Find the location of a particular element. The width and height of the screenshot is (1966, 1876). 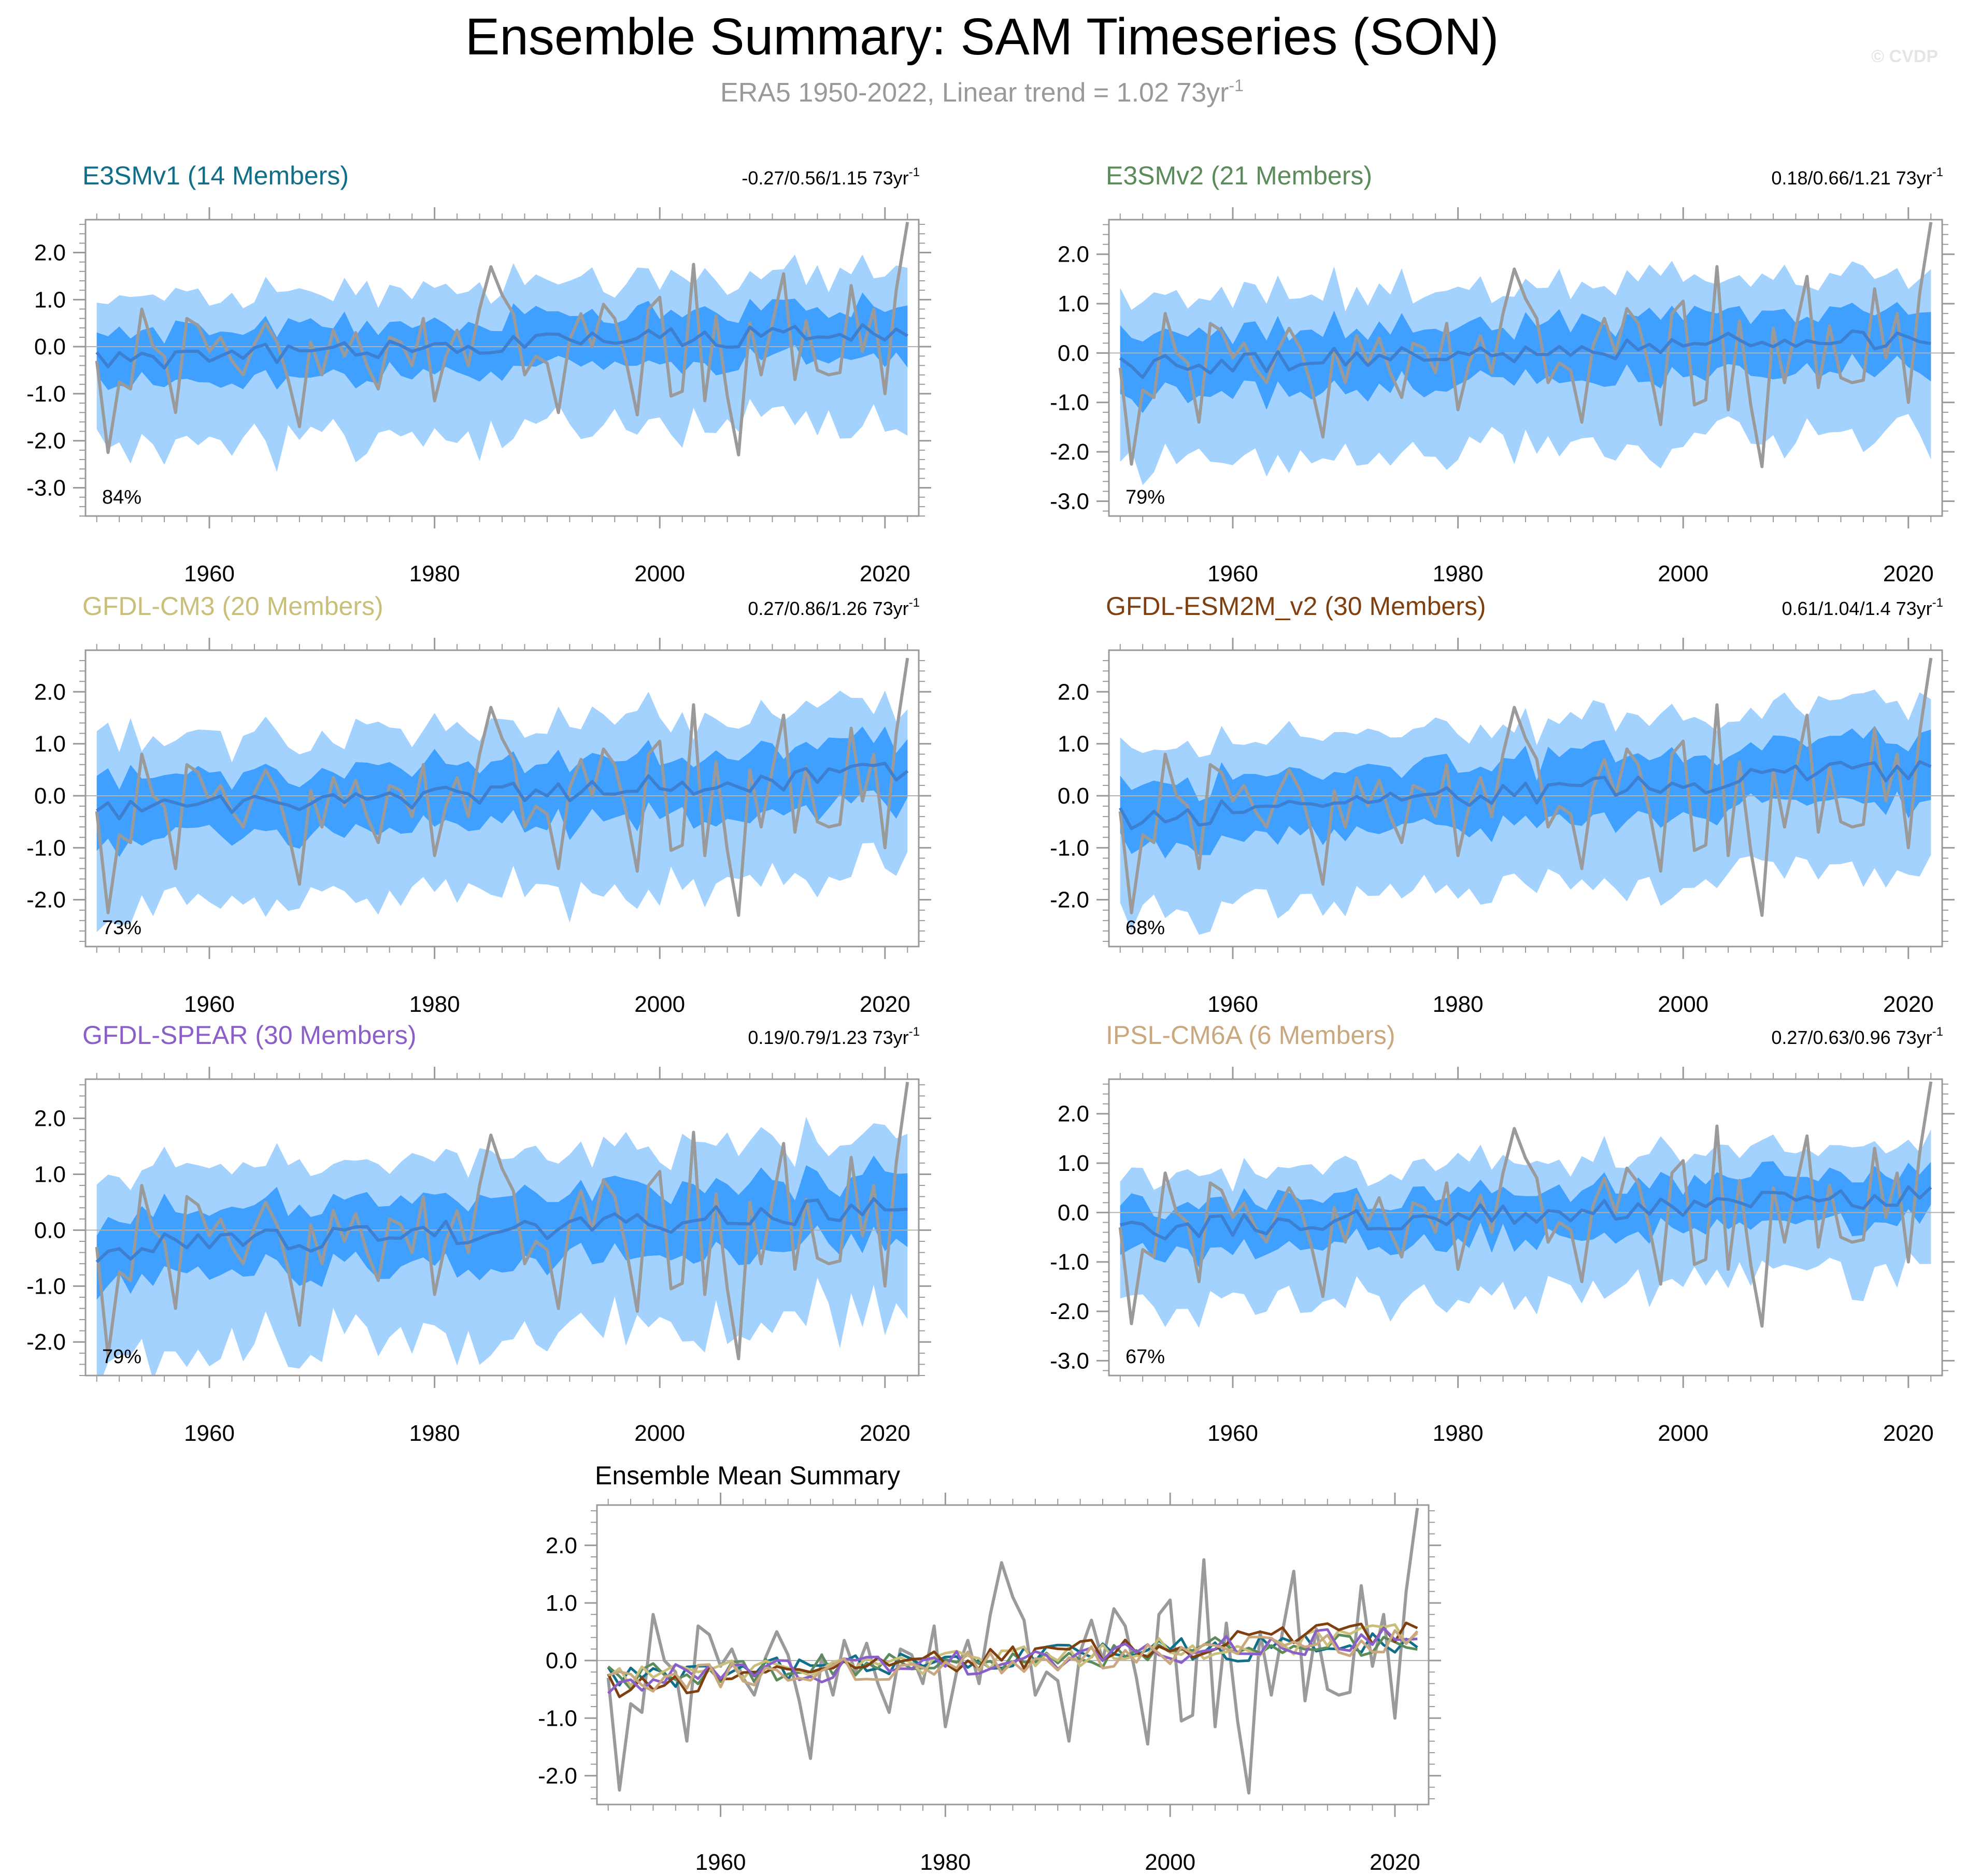

gfdl_cm3-trend-text: 0.27/0.86/1.26 73yr-1 is located at coordinates (834, 607).